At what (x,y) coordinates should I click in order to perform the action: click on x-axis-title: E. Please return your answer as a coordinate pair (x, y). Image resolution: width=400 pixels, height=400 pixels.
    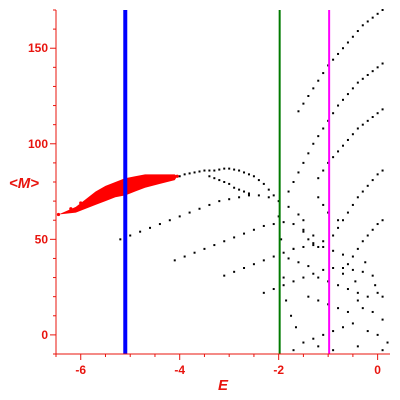
    Looking at the image, I should click on (223, 385).